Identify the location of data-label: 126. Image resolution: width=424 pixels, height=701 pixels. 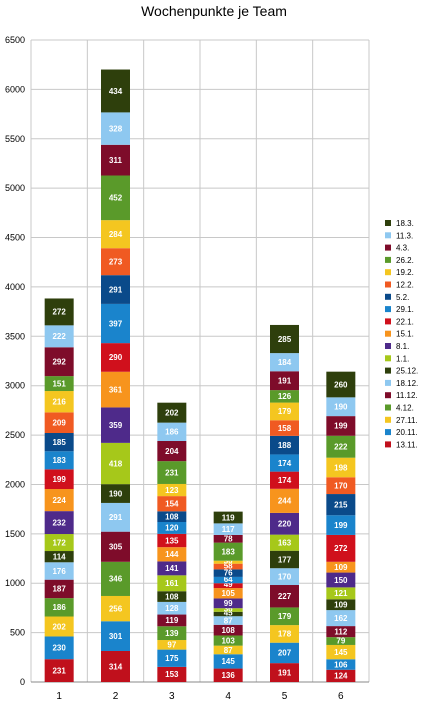
(285, 396).